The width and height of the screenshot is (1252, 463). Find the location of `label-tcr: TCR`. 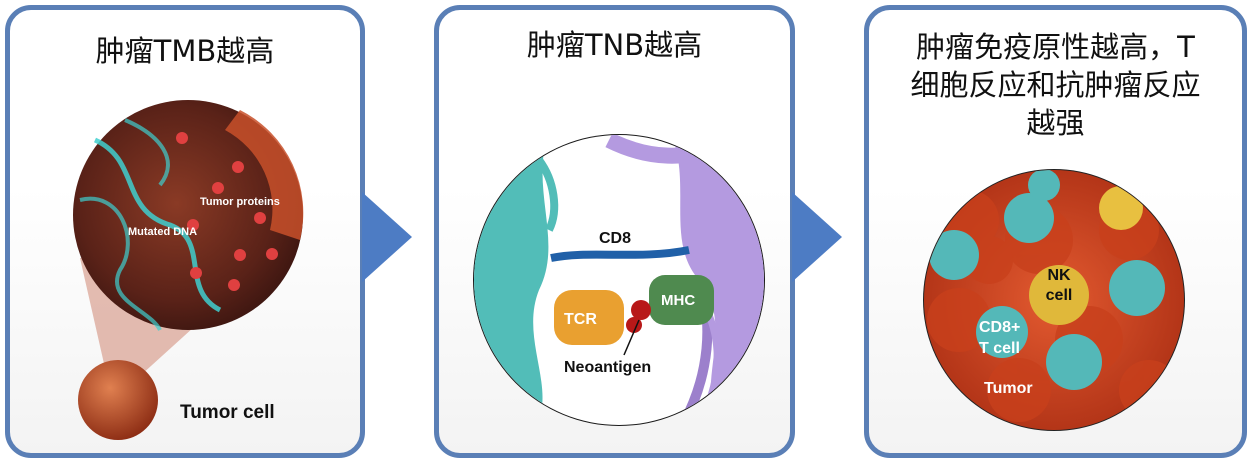

label-tcr: TCR is located at coordinates (580, 319).